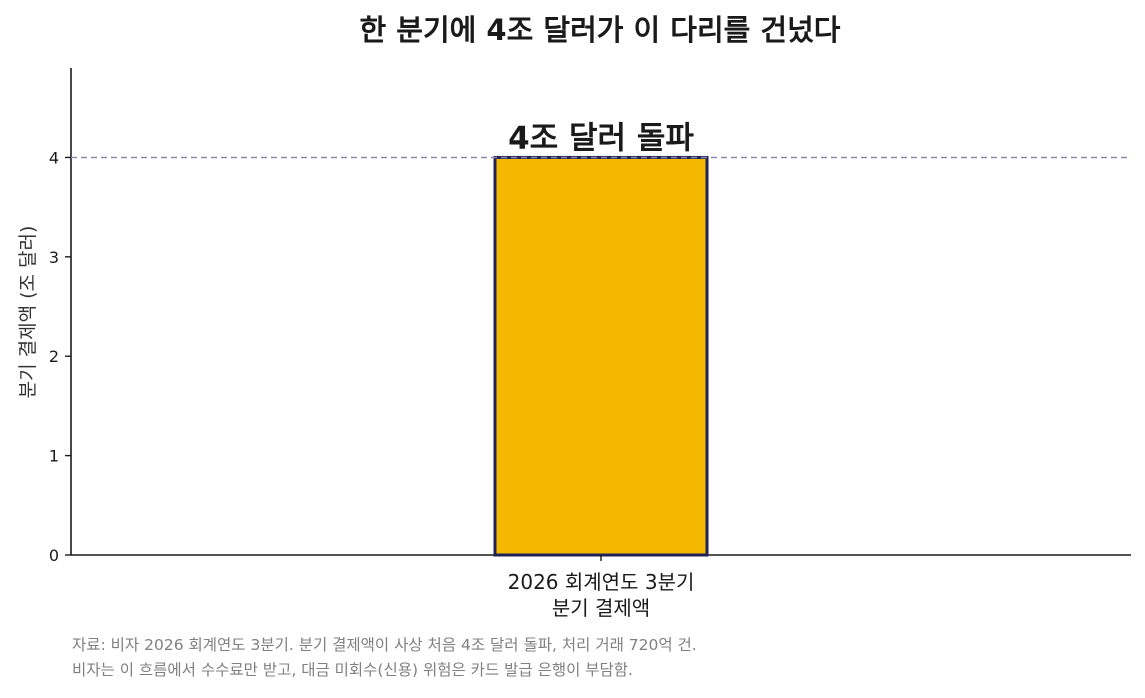  I want to click on x-category-label-line: 2026 회계연도 3분기, so click(601, 582).